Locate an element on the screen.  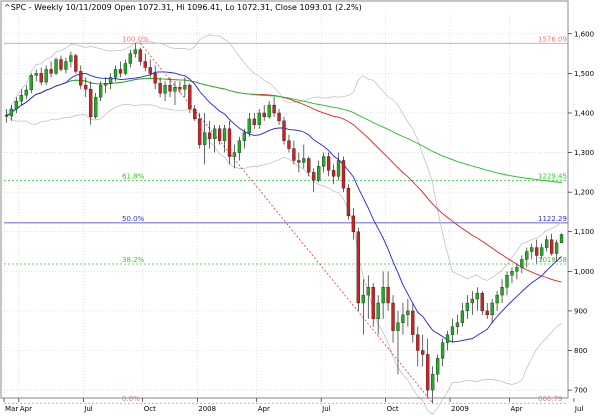
fib-level-value: 666.79 is located at coordinates (550, 399).